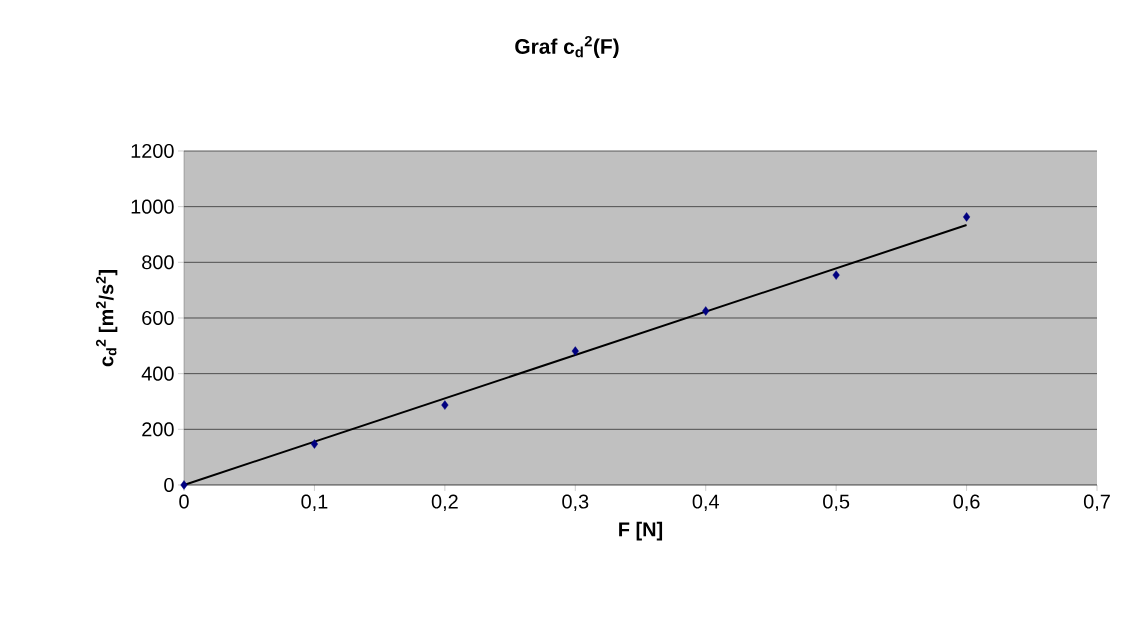 This screenshot has height=625, width=1135. What do you see at coordinates (157, 373) in the screenshot?
I see `y-tick-label: 400` at bounding box center [157, 373].